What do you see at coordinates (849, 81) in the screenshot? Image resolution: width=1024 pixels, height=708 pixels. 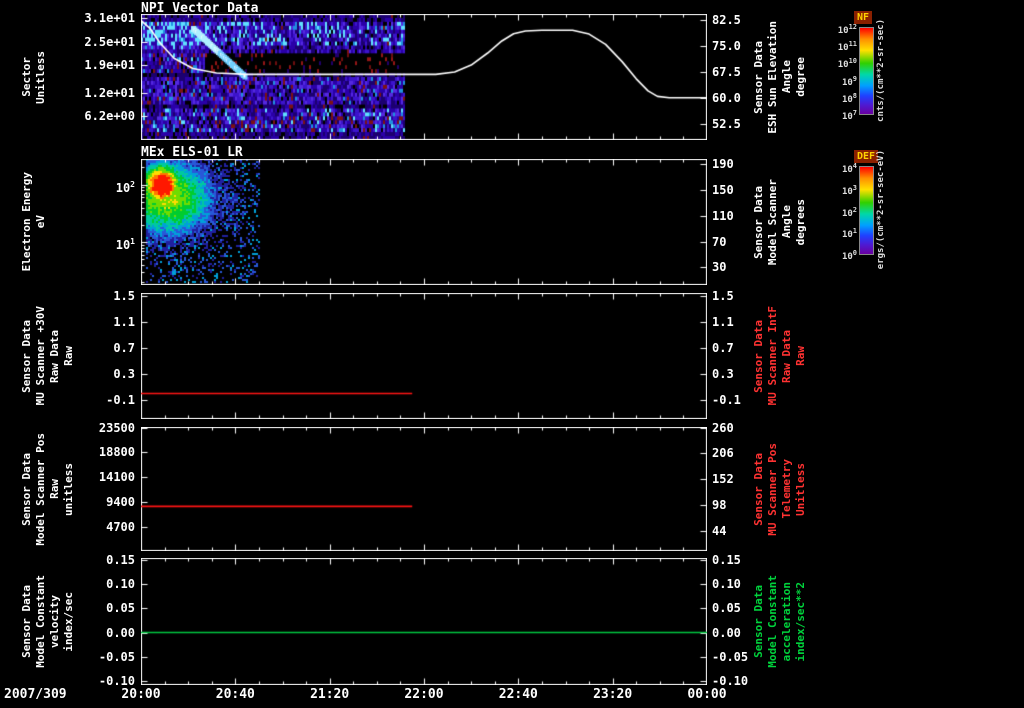 I see `colorbar-tick-label: 10⁹` at bounding box center [849, 81].